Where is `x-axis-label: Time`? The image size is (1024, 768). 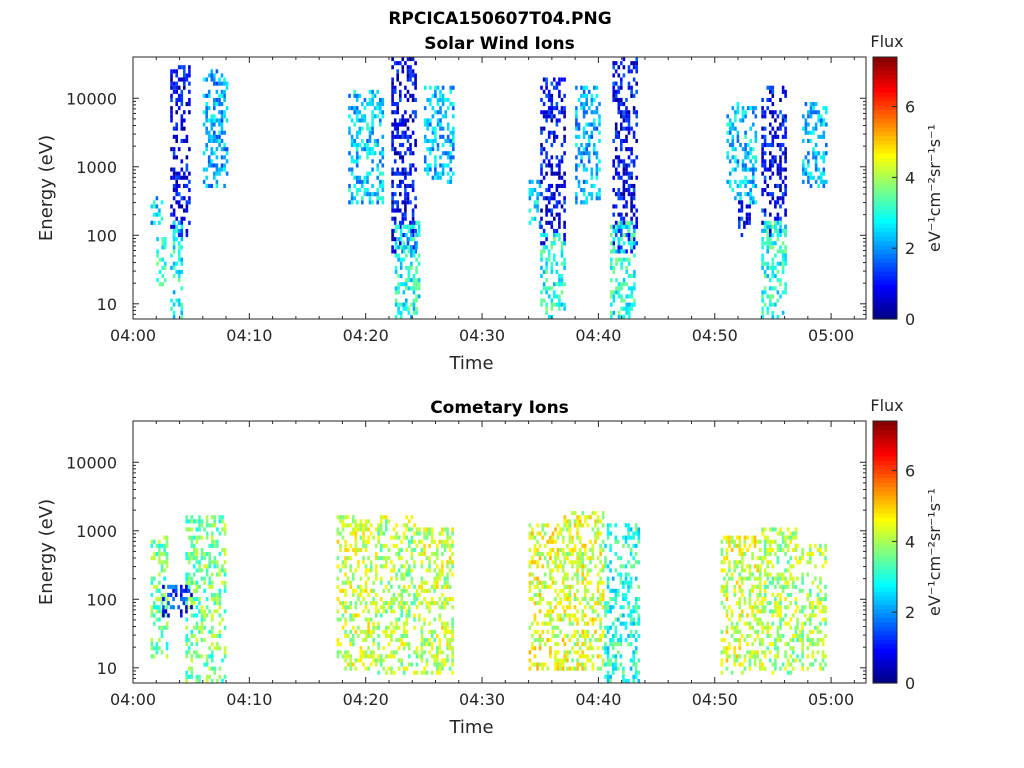 x-axis-label: Time is located at coordinates (470, 727).